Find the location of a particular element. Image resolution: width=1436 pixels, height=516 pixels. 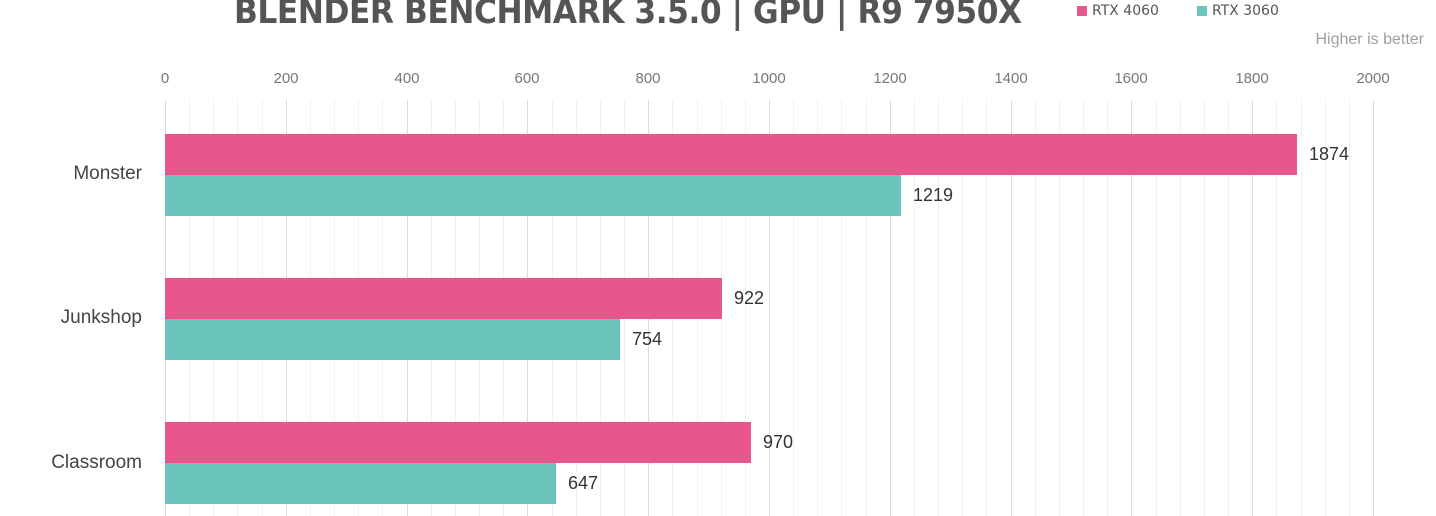

bar-value-label: 647 is located at coordinates (583, 483).